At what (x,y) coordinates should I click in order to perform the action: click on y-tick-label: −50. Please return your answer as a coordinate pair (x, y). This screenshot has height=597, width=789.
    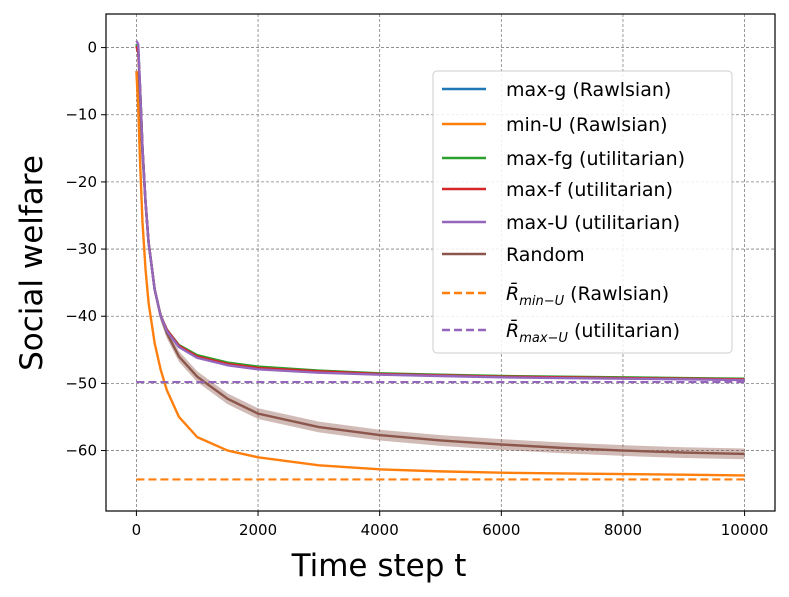
    Looking at the image, I should click on (81, 383).